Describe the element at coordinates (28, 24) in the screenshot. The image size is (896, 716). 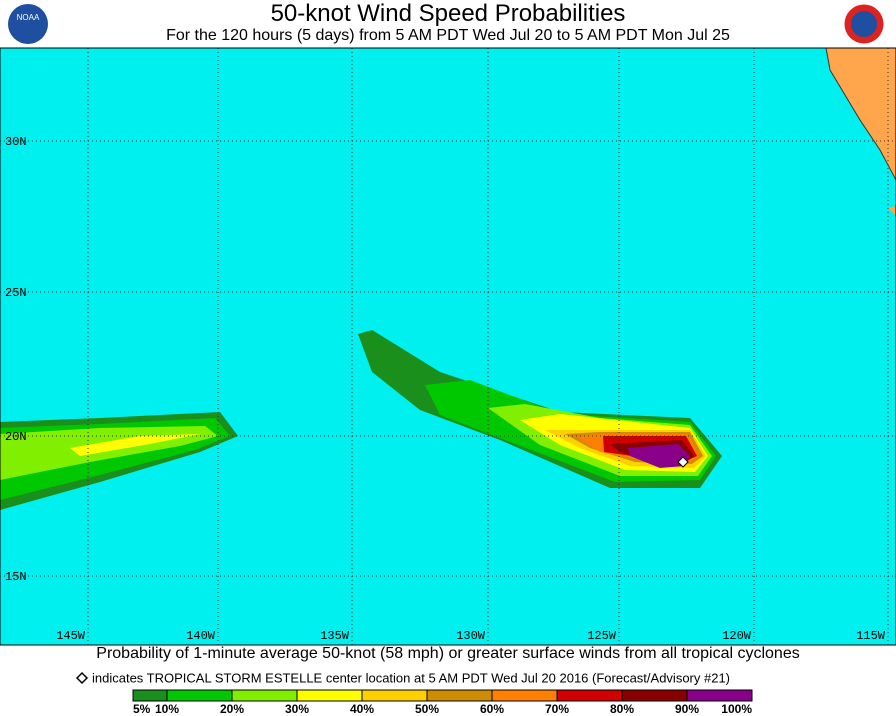
I see `noaa-logo` at that location.